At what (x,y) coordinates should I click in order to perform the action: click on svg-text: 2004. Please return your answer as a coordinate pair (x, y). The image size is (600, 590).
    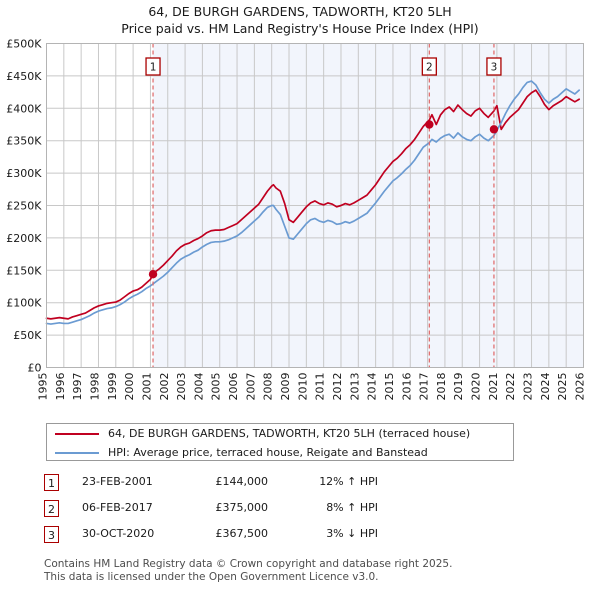
    Looking at the image, I should click on (198, 387).